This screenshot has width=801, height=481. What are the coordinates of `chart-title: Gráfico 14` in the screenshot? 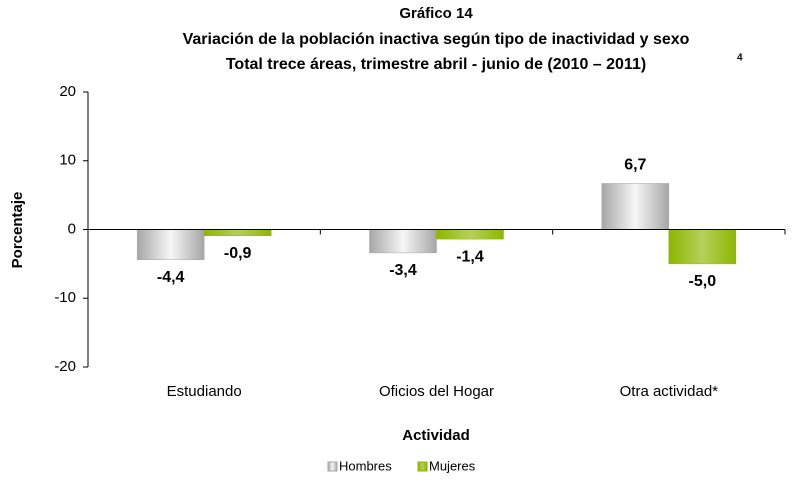 It's located at (436, 13).